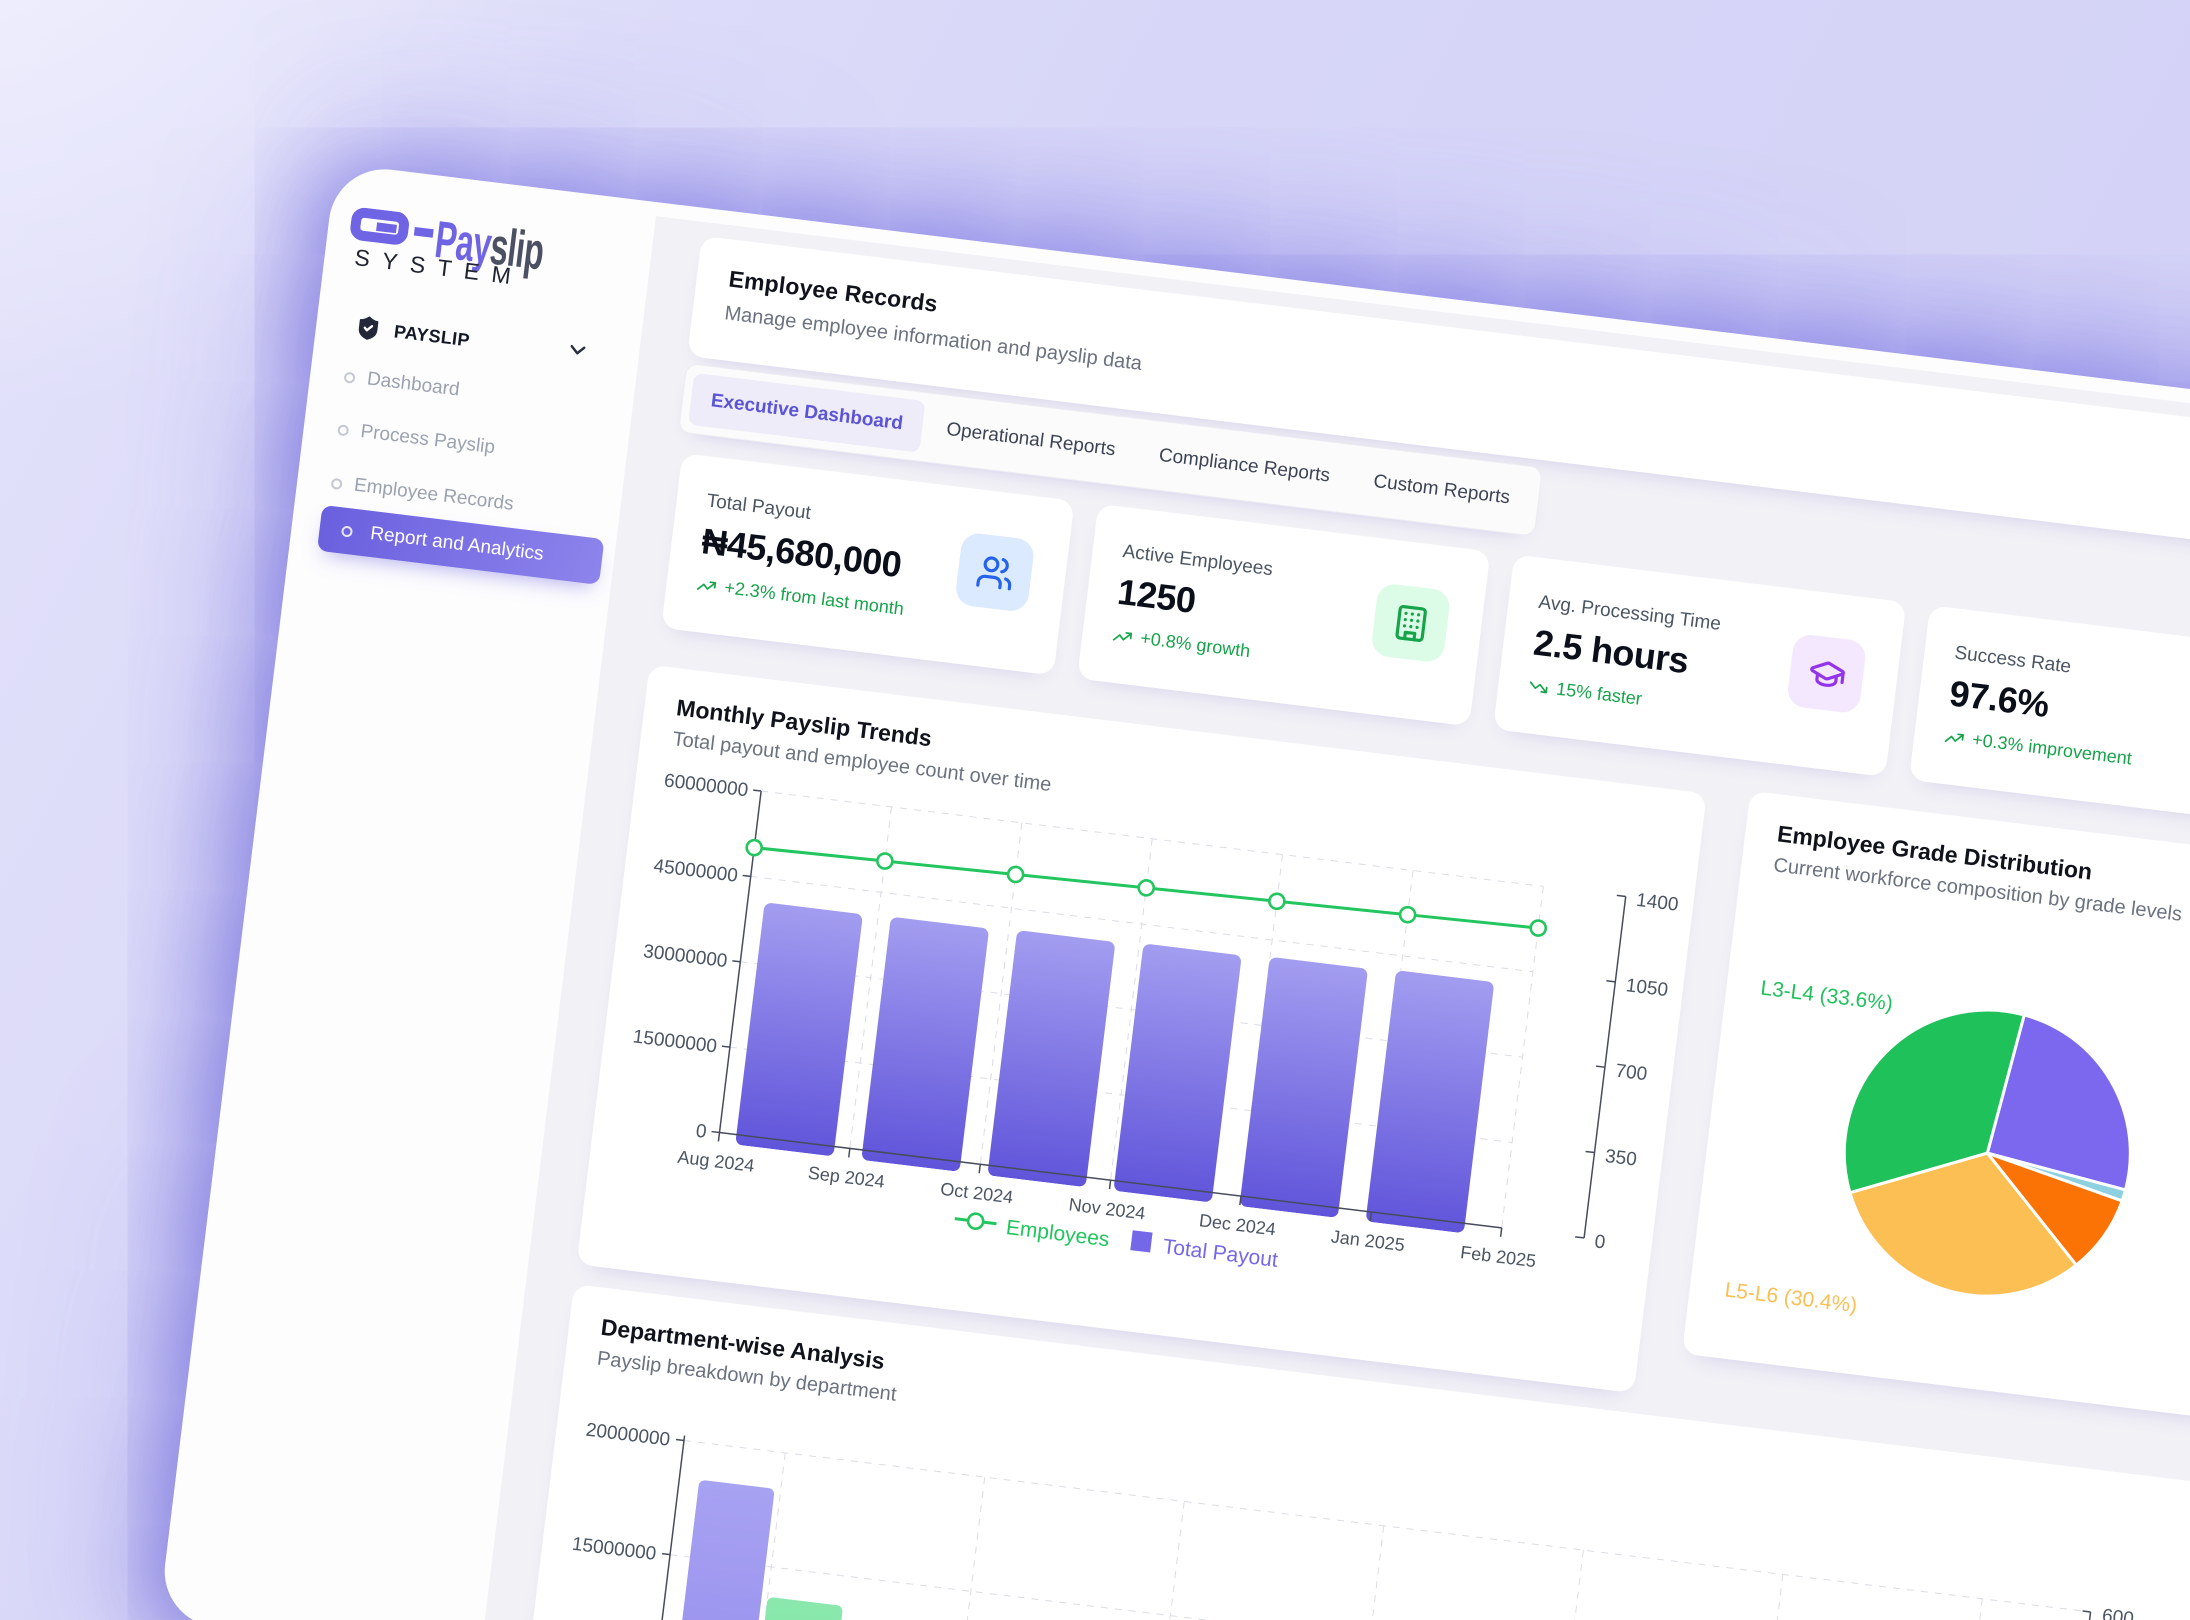  Describe the element at coordinates (716, 1161) in the screenshot. I see `svg-text: Aug 2024` at that location.